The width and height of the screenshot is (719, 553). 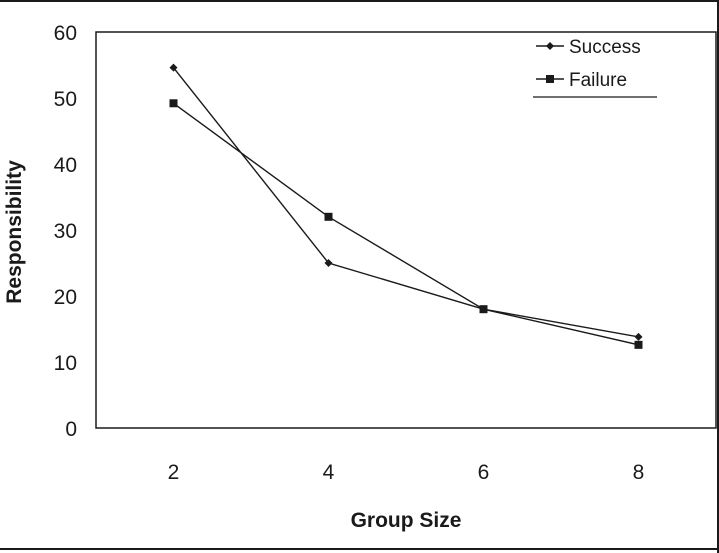 I want to click on y-tick-label: 20, so click(x=65, y=297).